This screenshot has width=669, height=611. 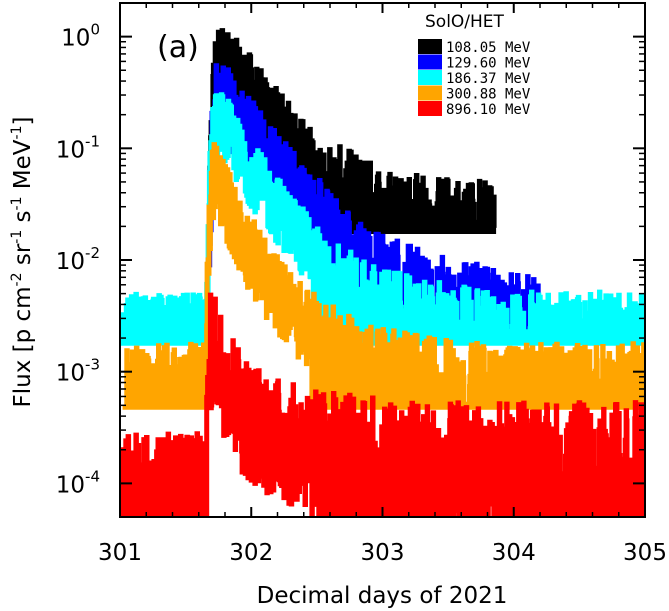 I want to click on y-axis-title-exp4: -1, so click(x=17, y=132).